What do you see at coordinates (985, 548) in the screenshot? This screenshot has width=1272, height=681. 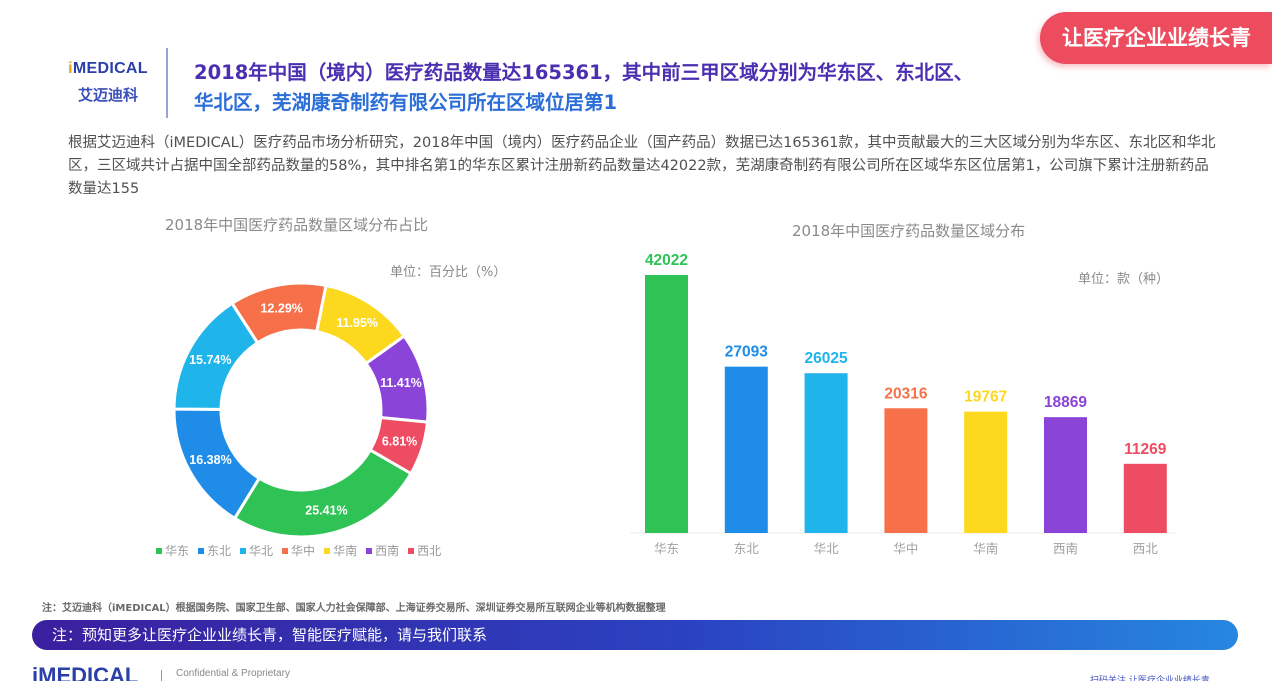 I see `bar-category-label: 华南` at bounding box center [985, 548].